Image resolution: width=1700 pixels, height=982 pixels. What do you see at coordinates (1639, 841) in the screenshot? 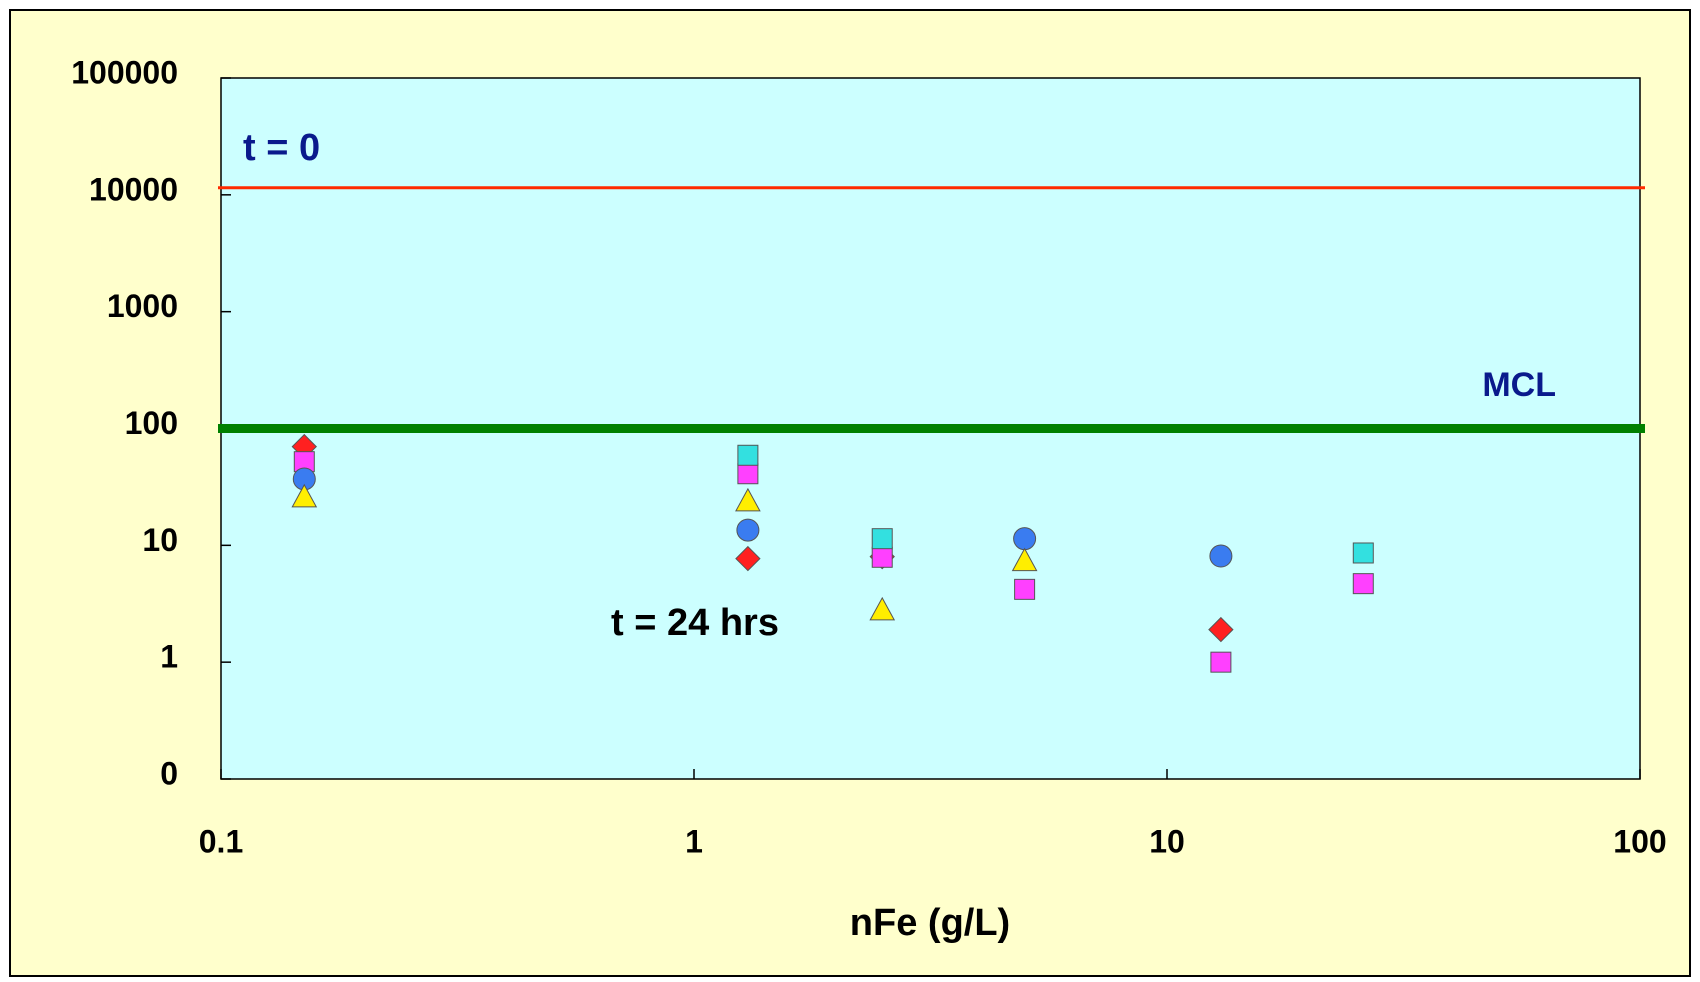
I see `x-tick-label: 100` at bounding box center [1639, 841].